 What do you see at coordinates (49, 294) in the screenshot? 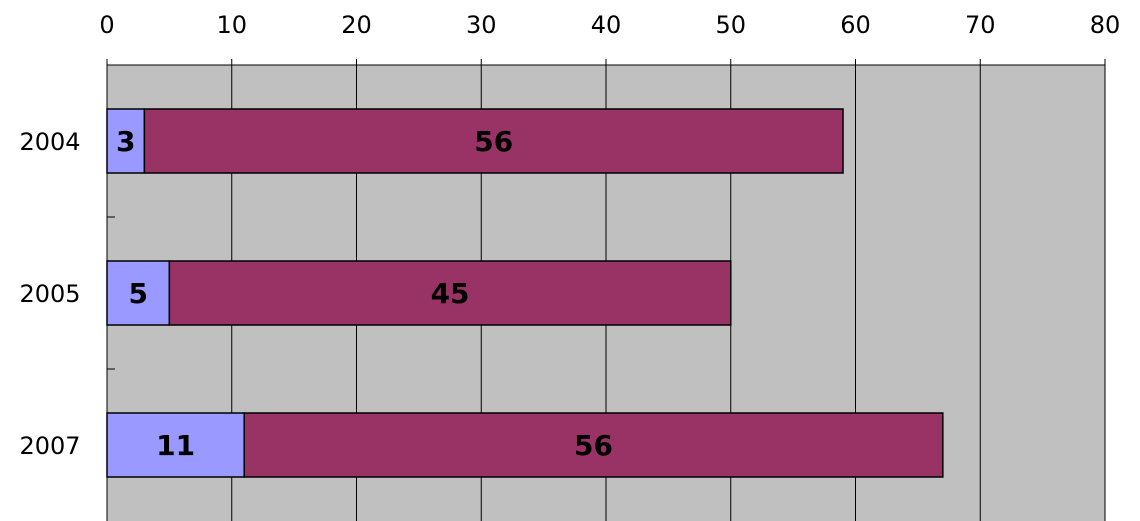
I see `category-label: 2005` at bounding box center [49, 294].